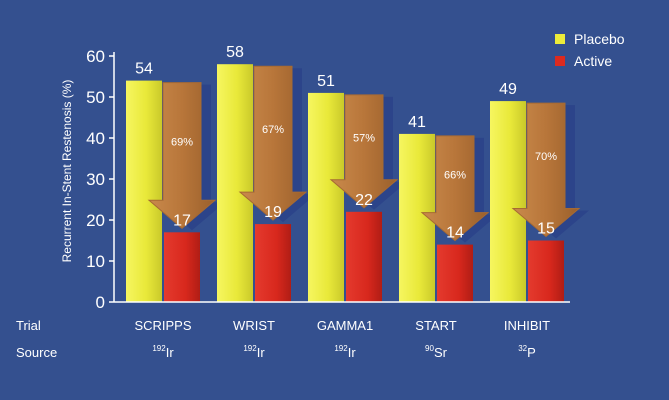 This screenshot has height=400, width=669. What do you see at coordinates (95, 56) in the screenshot?
I see `y-tick-label-60: 60` at bounding box center [95, 56].